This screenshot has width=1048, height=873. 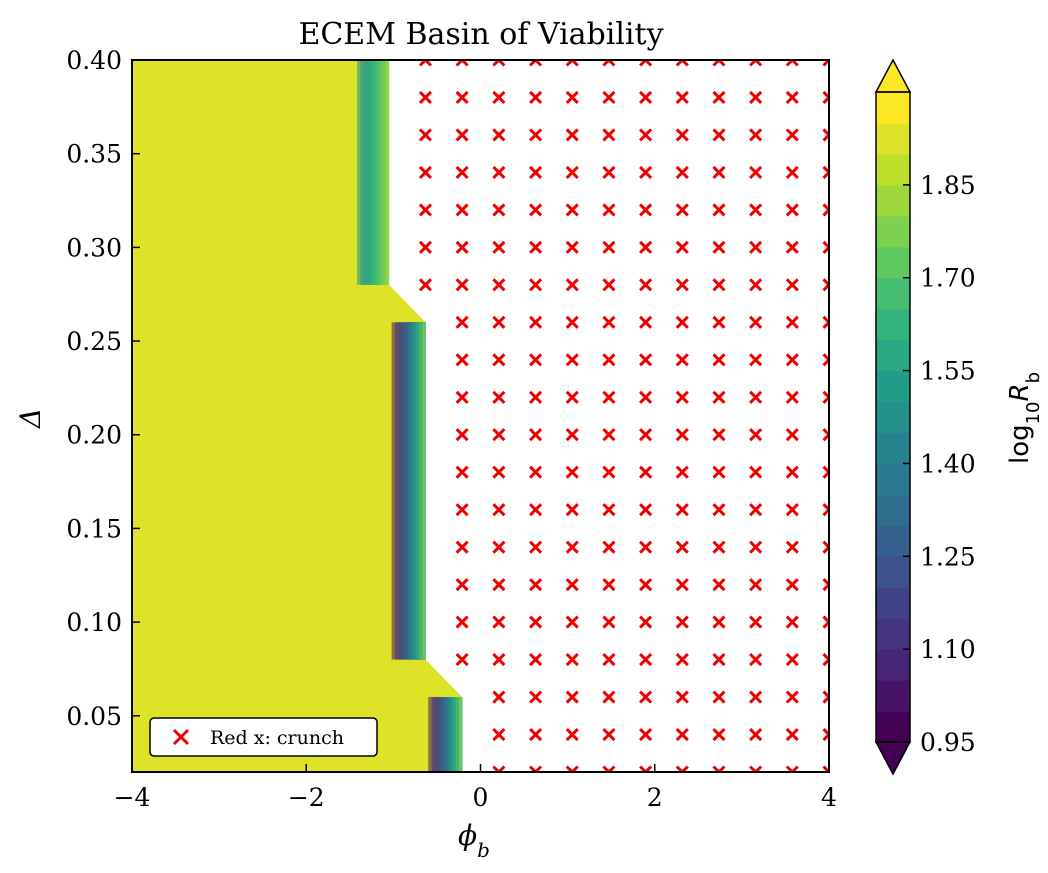 I want to click on colorbar-frame, so click(x=893, y=417).